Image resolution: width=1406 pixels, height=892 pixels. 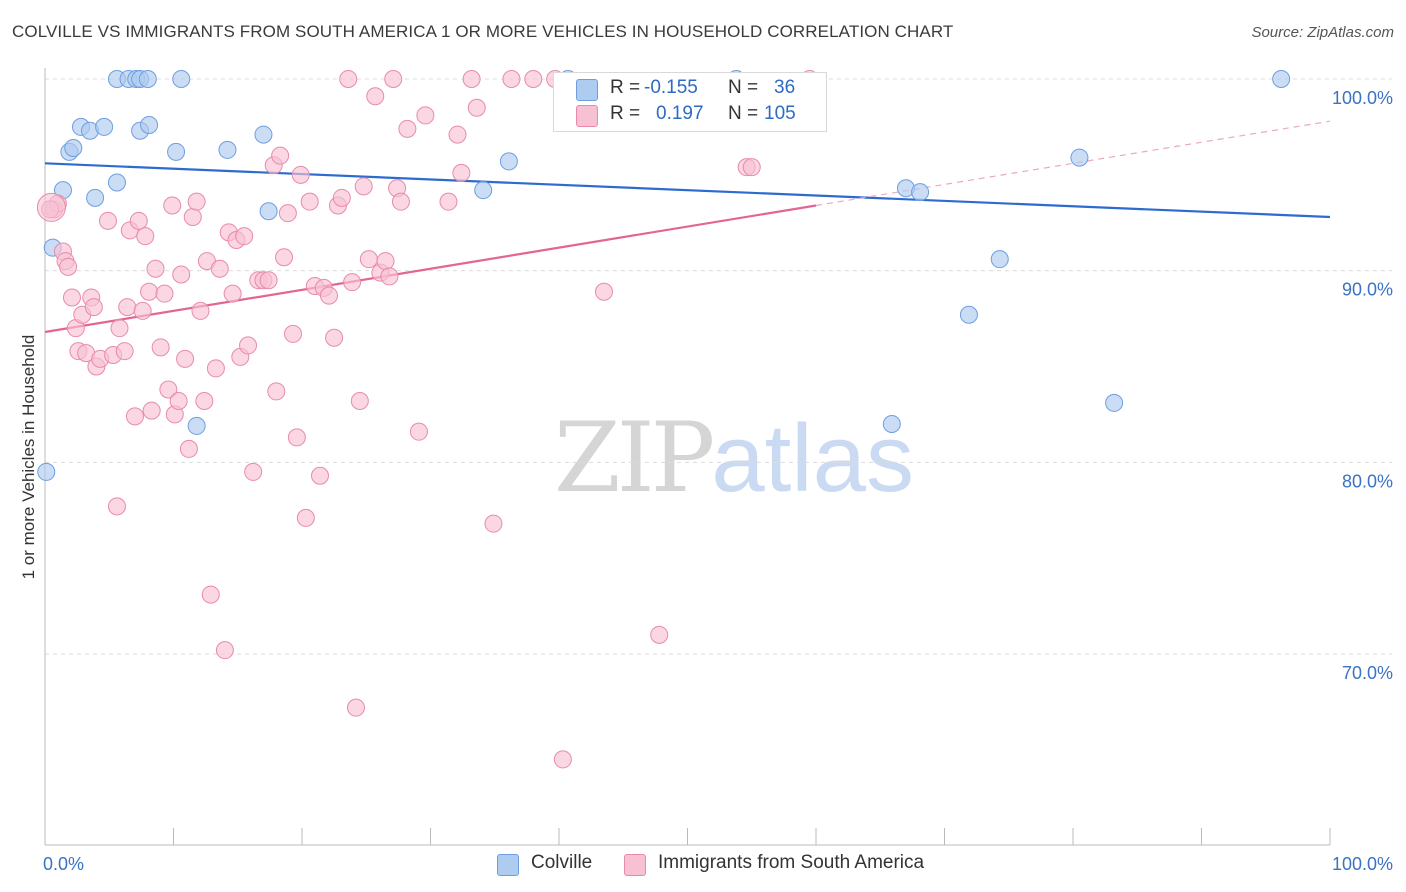 I want to click on legend-n-label: N =, so click(x=743, y=113).